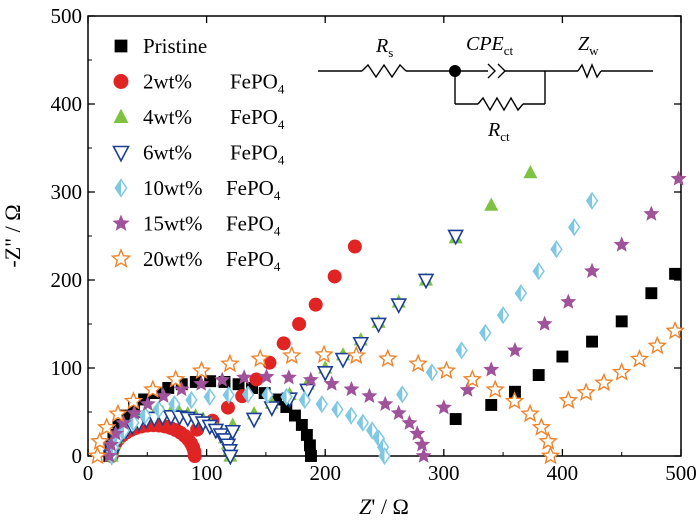 This screenshot has height=527, width=700. I want to click on x-tick-label: 300, so click(444, 473).